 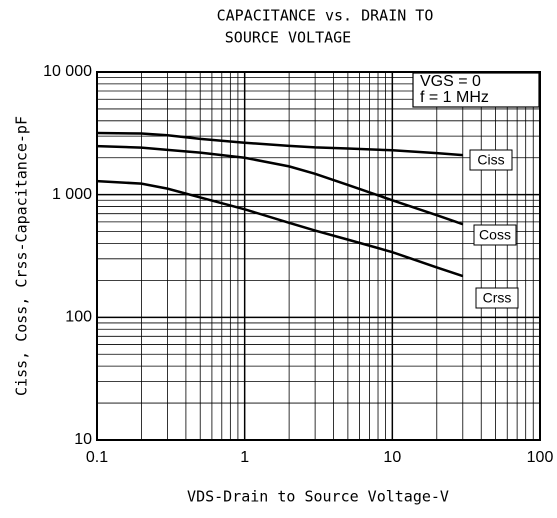 What do you see at coordinates (325, 16) in the screenshot?
I see `chart-title: CAPACITANCE vs. DRAIN TO` at bounding box center [325, 16].